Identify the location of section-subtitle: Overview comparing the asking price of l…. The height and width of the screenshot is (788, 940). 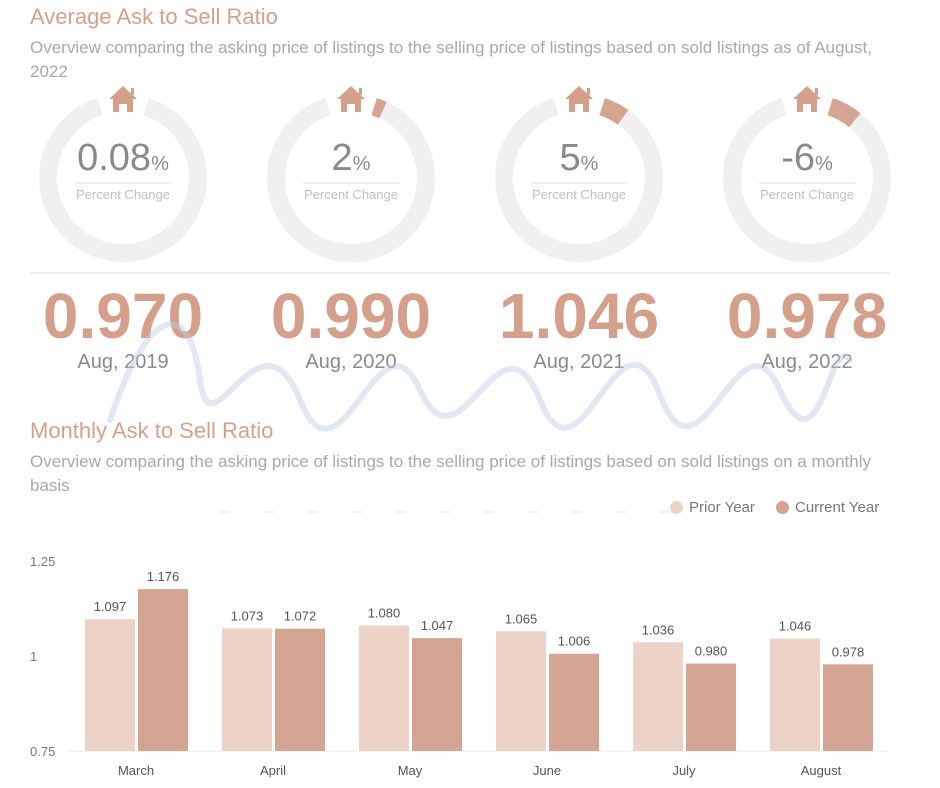
(451, 59).